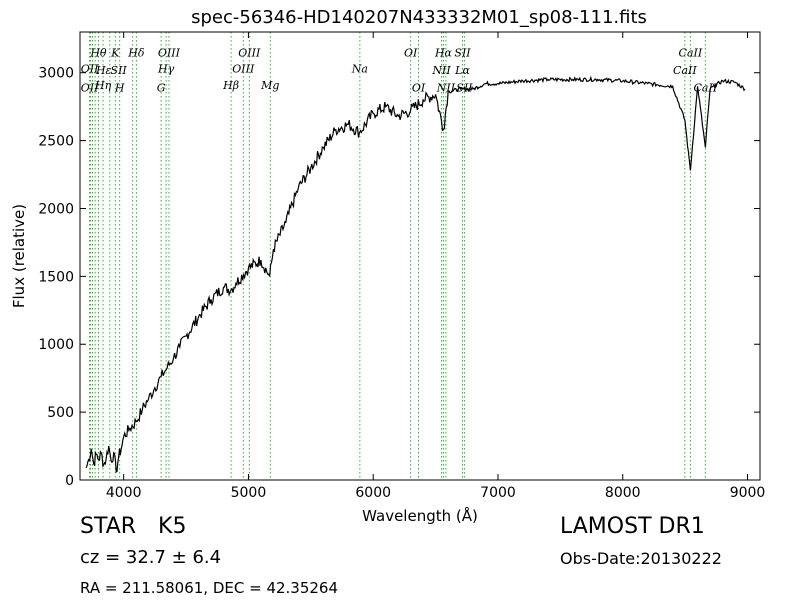 Image resolution: width=800 pixels, height=600 pixels. I want to click on line-label: G, so click(161, 88).